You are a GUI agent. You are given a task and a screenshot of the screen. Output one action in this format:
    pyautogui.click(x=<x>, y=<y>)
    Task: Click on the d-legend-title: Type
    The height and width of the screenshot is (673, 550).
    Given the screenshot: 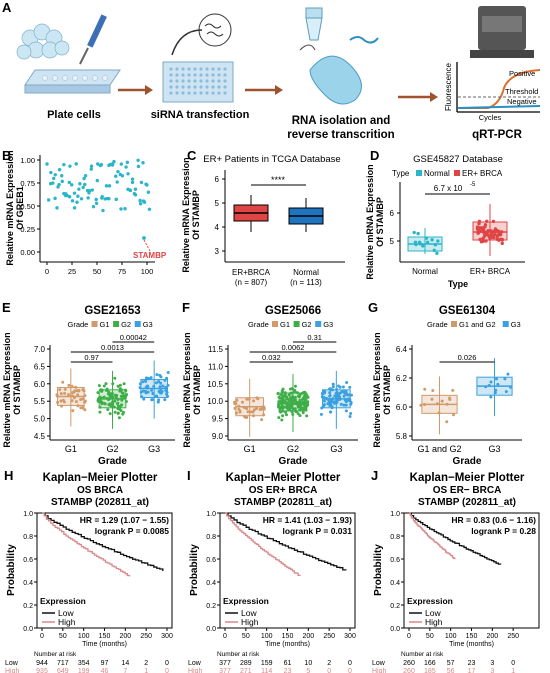 What is the action you would take?
    pyautogui.click(x=401, y=173)
    